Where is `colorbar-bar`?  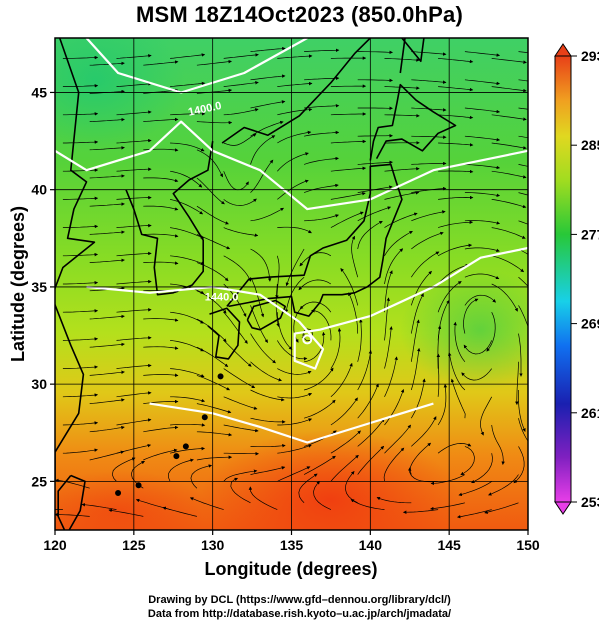 colorbar-bar is located at coordinates (563, 279).